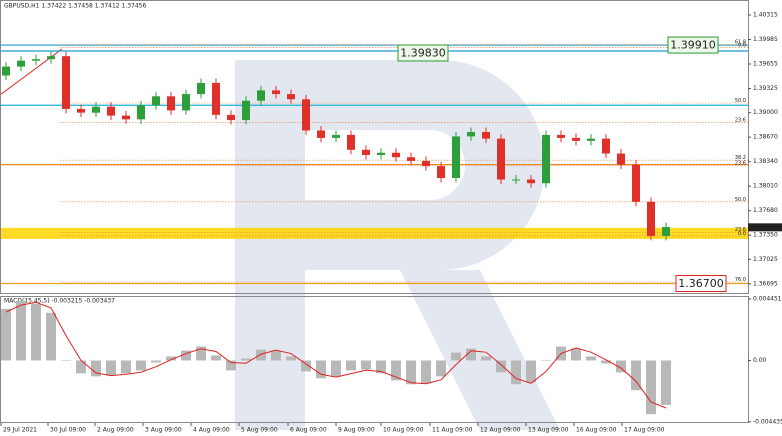 Image resolution: width=782 pixels, height=436 pixels. Describe the element at coordinates (163, 430) in the screenshot. I see `x-tick-label: 3 Aug 09:00` at that location.